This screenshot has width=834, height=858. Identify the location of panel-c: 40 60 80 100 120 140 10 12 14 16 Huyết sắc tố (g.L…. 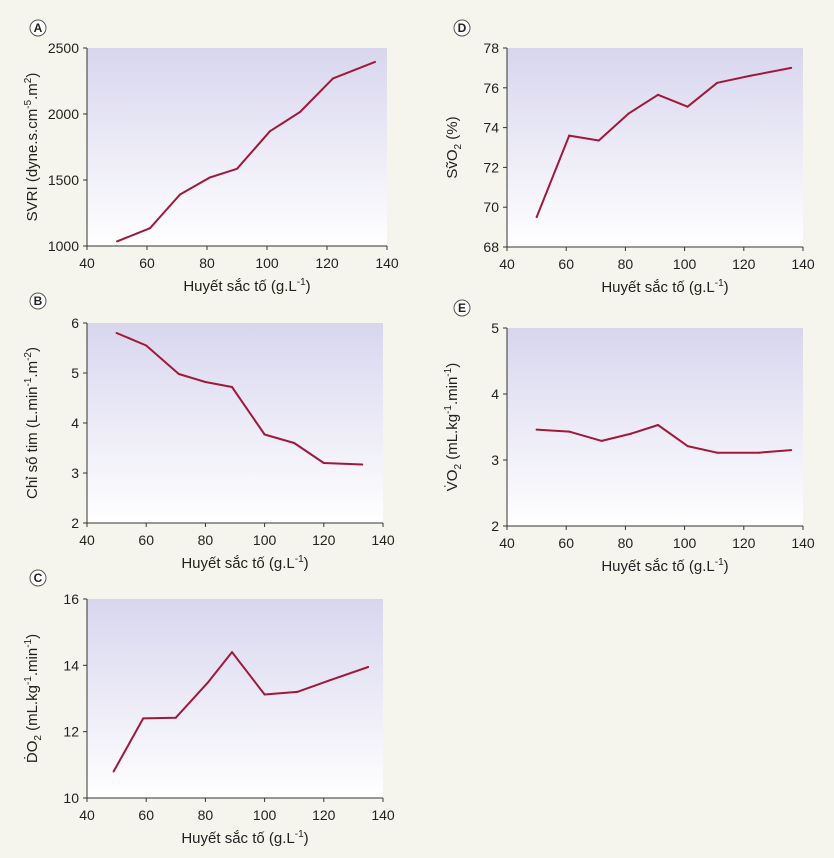
(209, 708).